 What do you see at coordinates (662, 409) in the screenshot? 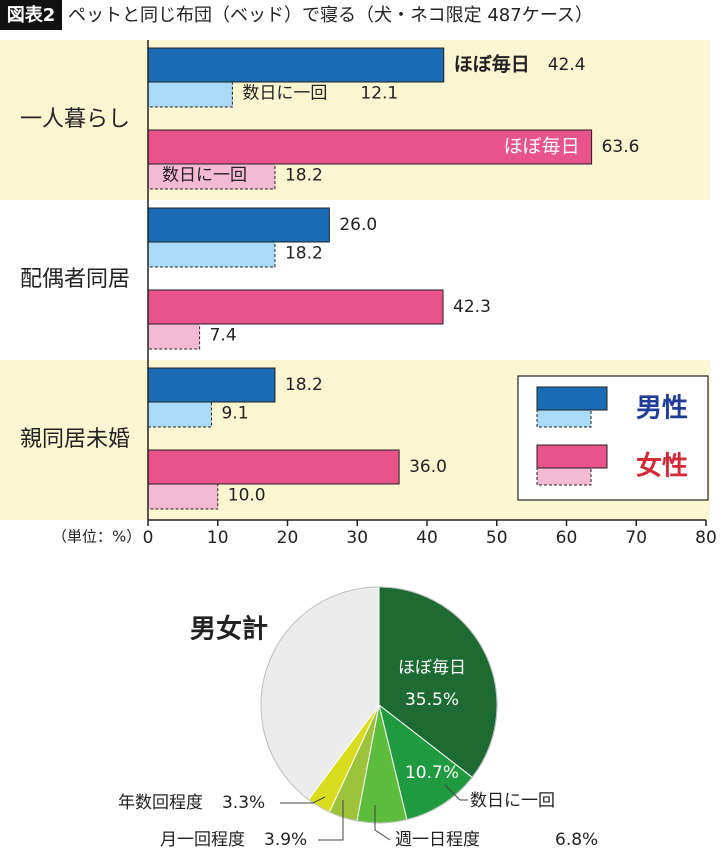
I see `legend-label: 男性` at bounding box center [662, 409].